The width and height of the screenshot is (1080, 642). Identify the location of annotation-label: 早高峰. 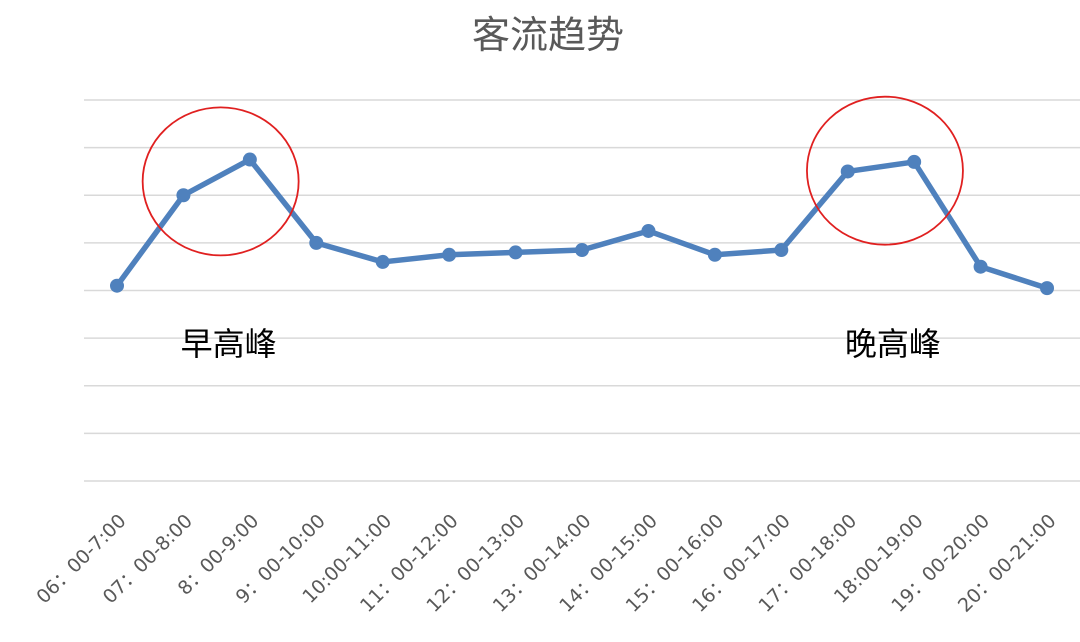
(229, 344).